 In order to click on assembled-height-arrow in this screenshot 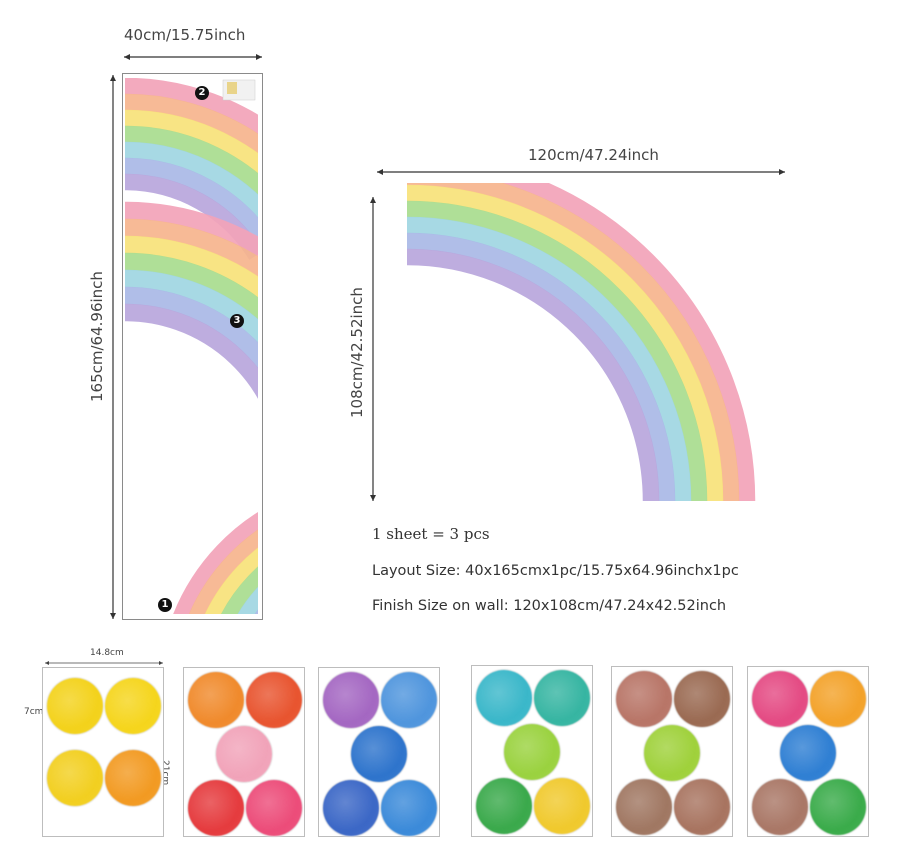, I will do `click(373, 349)`.